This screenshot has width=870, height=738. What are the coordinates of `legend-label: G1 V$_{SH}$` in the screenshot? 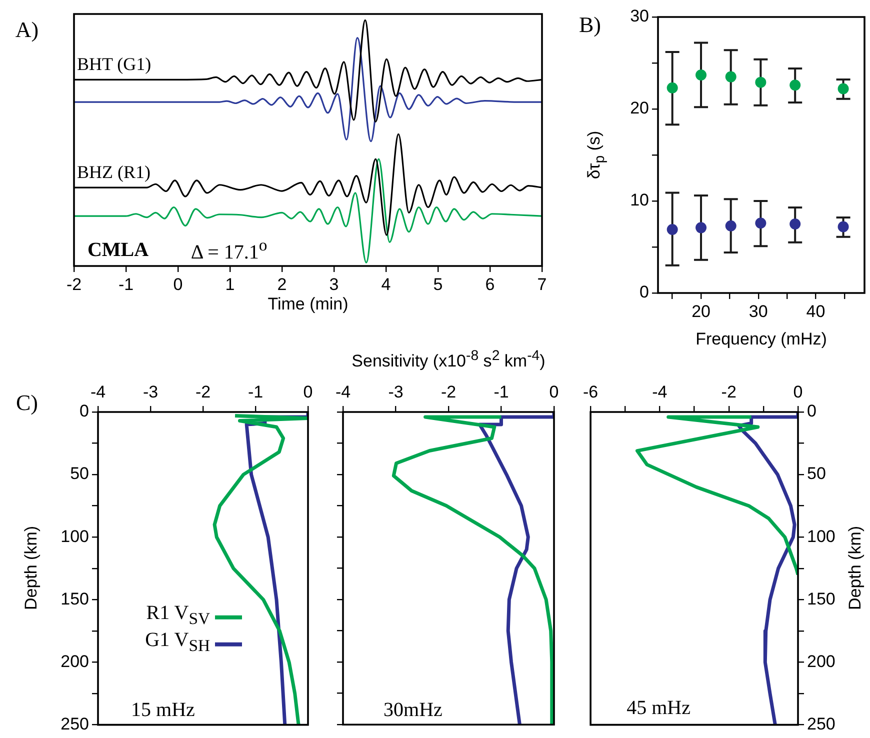 It's located at (177, 642).